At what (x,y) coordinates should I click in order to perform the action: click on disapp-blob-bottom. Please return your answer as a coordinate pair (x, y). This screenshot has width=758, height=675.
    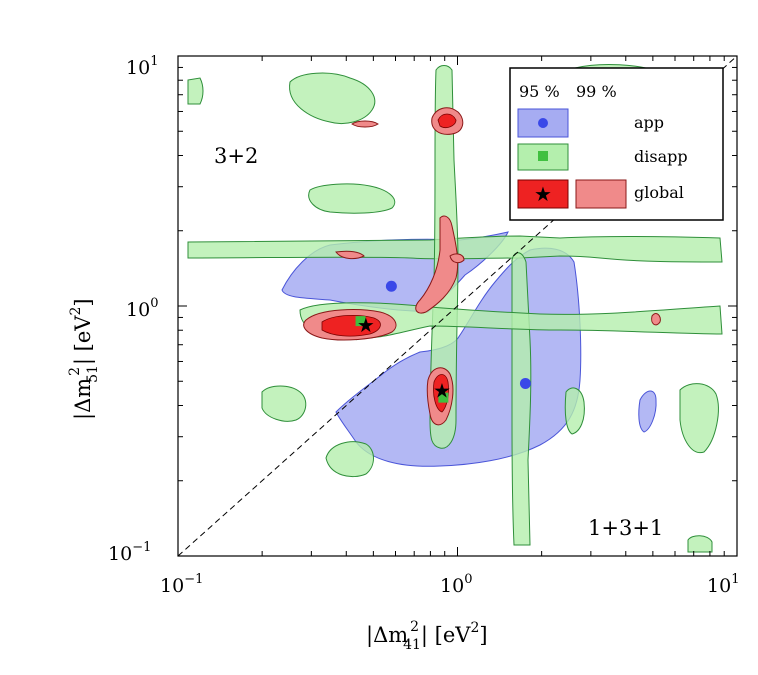
    Looking at the image, I should click on (349, 459).